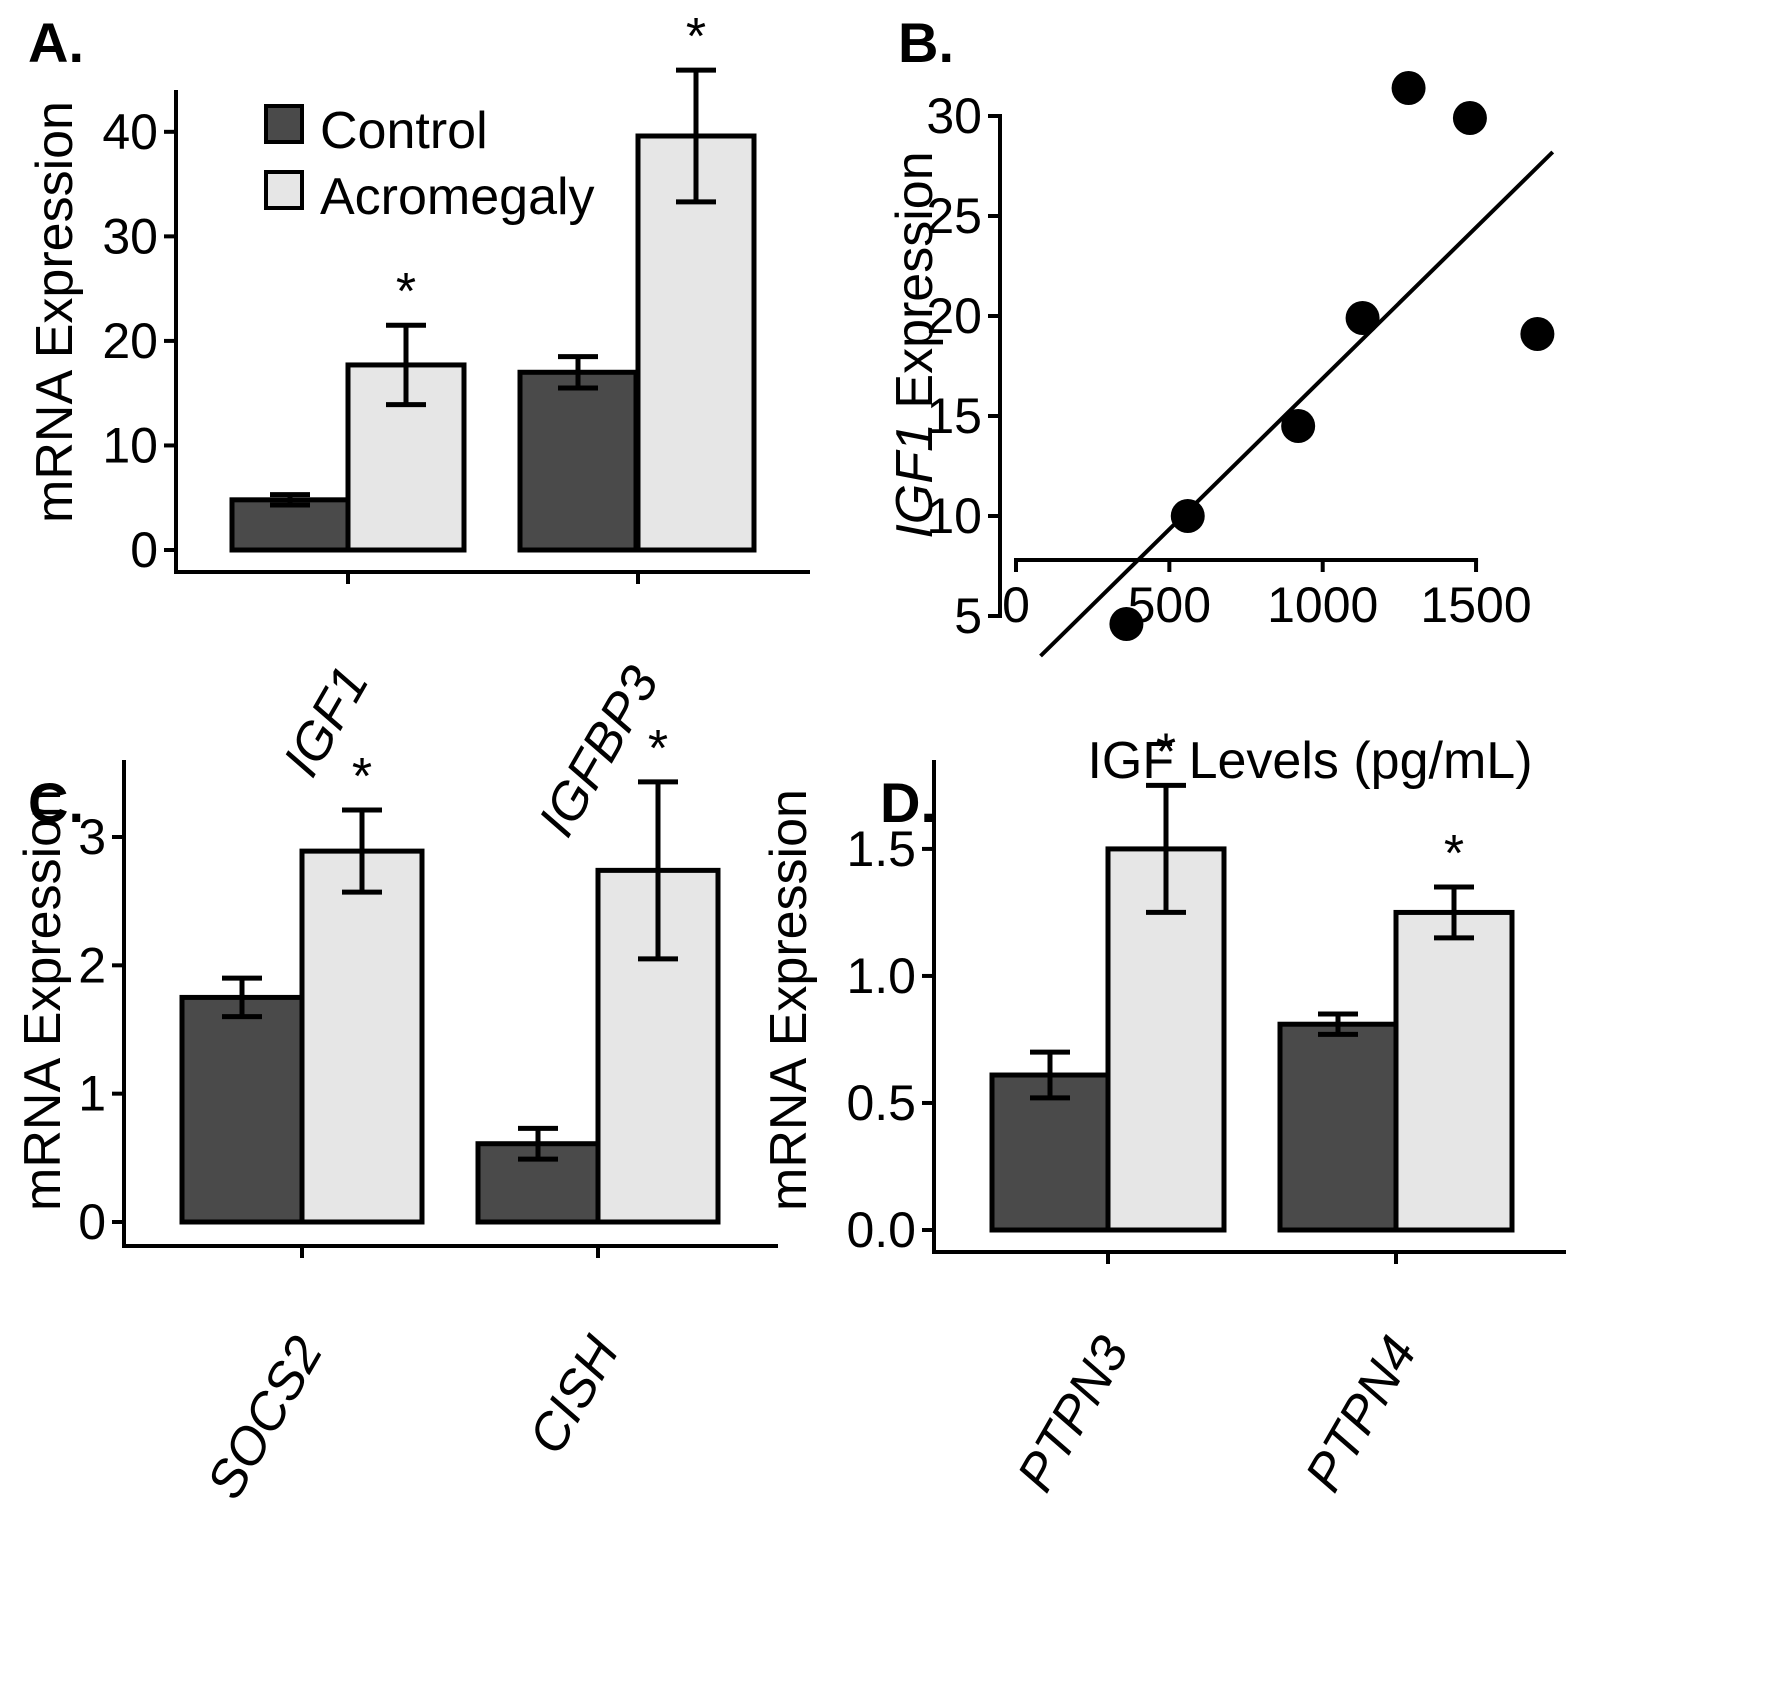 This screenshot has height=1683, width=1772. Describe the element at coordinates (881, 976) in the screenshot. I see `panel-d-y-tick-label: 1.0` at that location.